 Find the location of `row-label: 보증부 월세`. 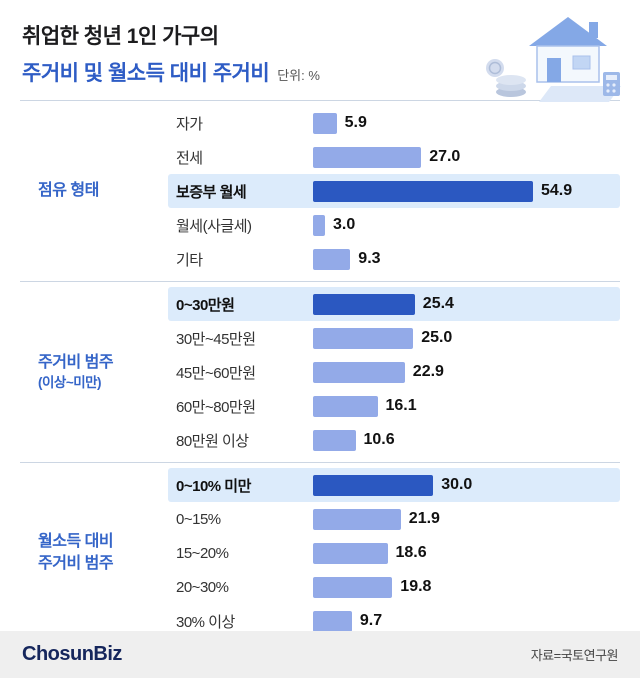

row-label: 보증부 월세 is located at coordinates (211, 192).